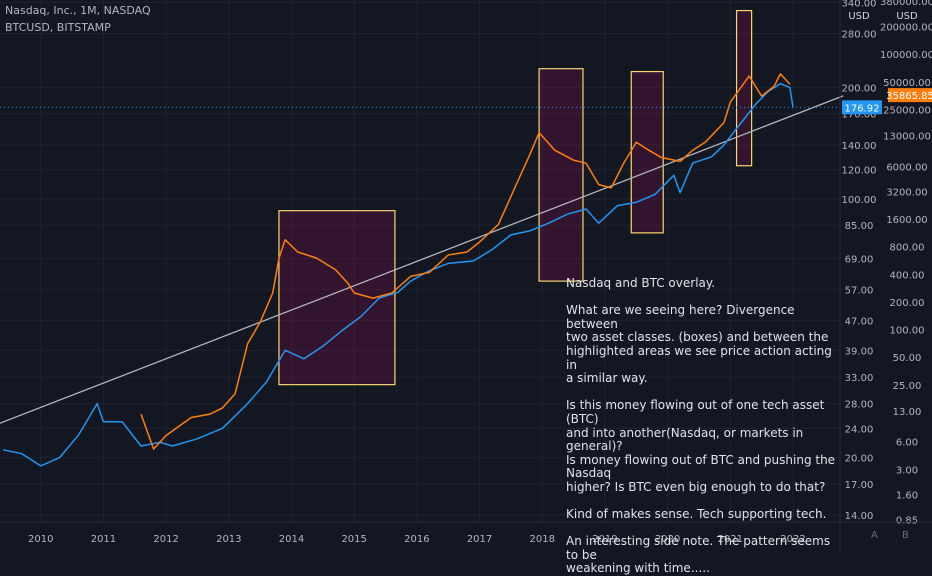 The image size is (932, 576). I want to click on left-scale-tick: 140.00, so click(859, 146).